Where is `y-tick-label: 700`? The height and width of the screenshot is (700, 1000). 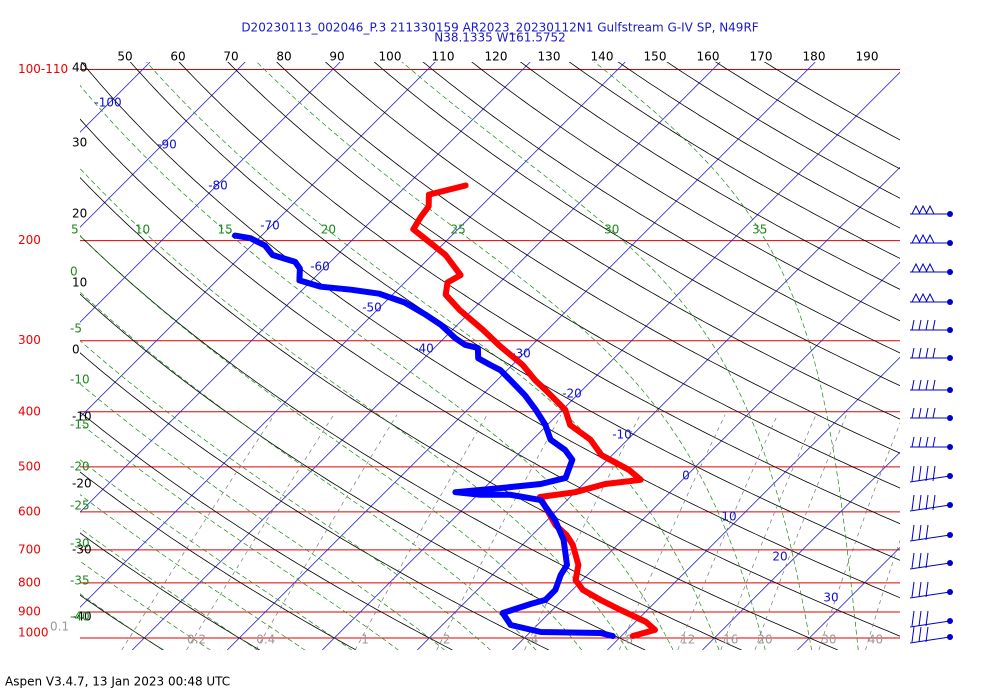 y-tick-label: 700 is located at coordinates (29, 549).